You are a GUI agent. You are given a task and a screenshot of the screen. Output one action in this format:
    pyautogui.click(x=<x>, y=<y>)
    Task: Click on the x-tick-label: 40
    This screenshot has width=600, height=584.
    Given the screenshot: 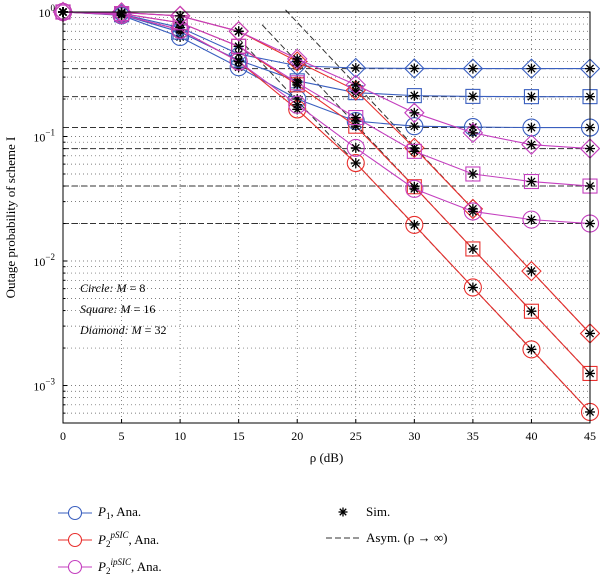 What is the action you would take?
    pyautogui.click(x=531, y=436)
    